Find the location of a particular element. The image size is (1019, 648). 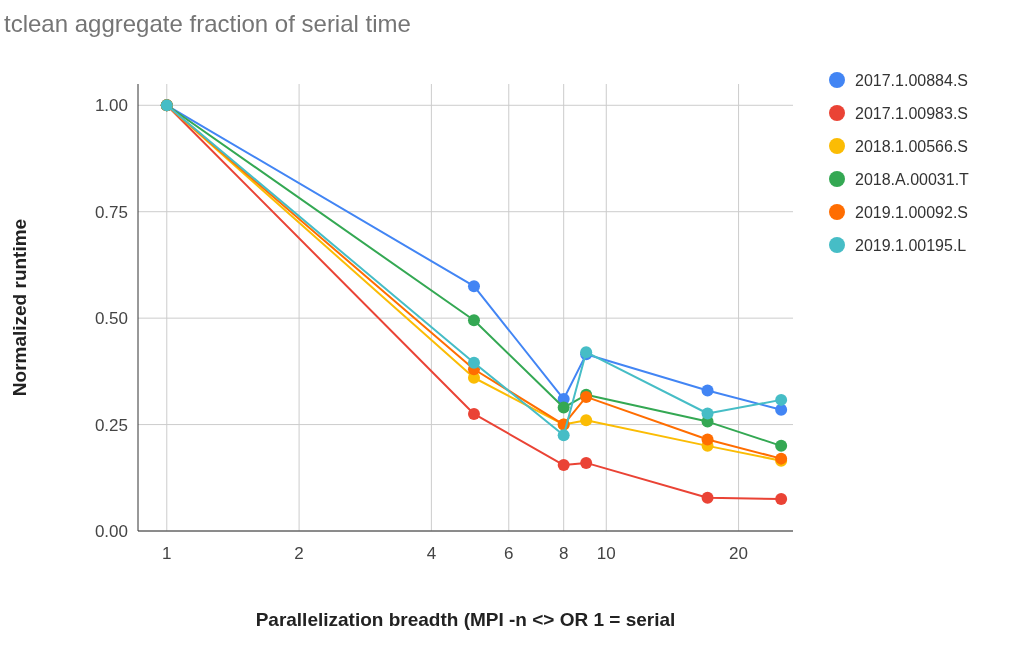

x-tick-label: 8 is located at coordinates (563, 553).